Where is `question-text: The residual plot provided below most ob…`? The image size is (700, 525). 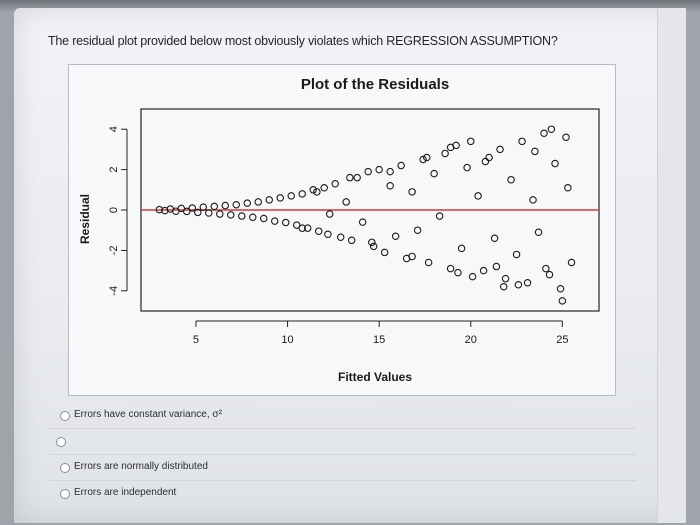
question-text: The residual plot provided below most ob… is located at coordinates (303, 41).